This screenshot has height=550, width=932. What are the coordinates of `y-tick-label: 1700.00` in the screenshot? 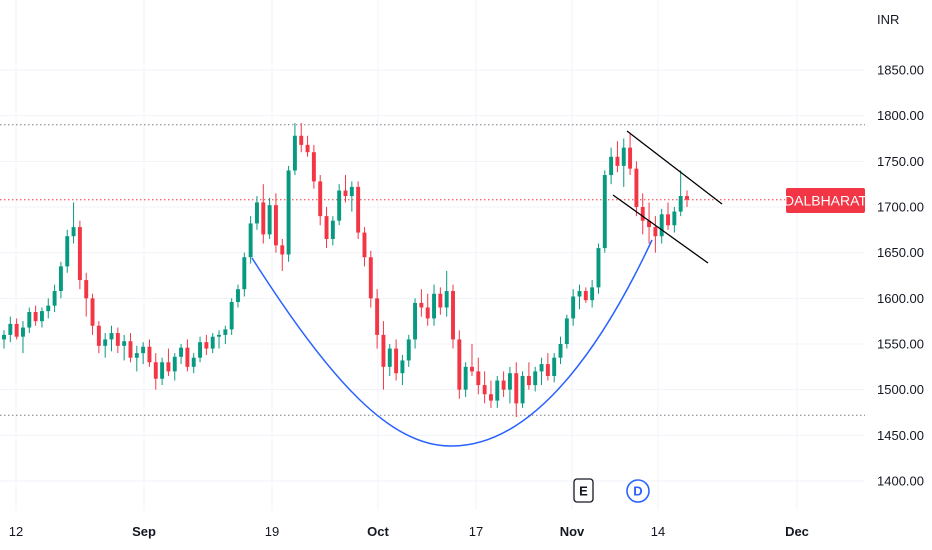 It's located at (900, 207).